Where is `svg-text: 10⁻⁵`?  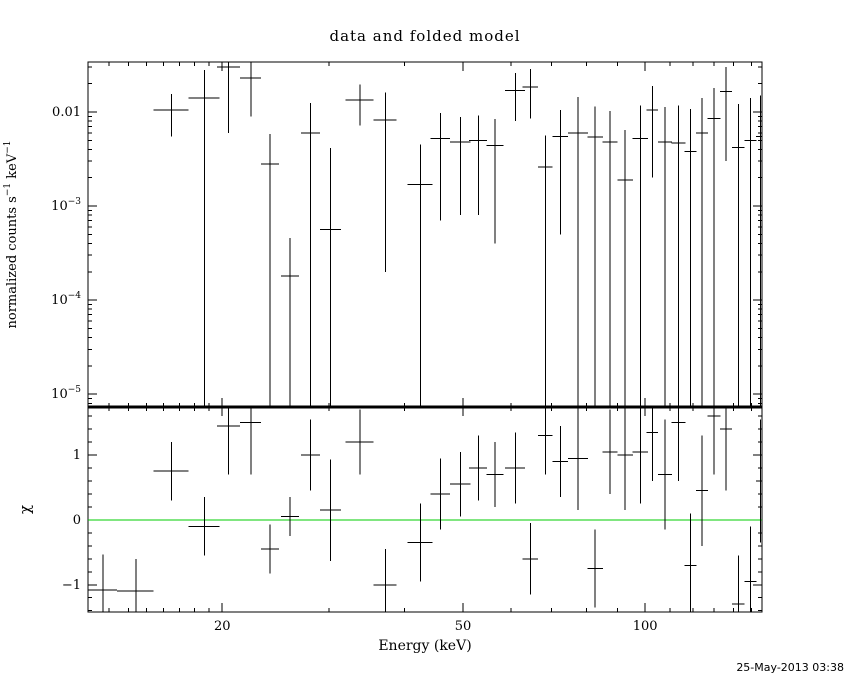 svg-text: 10⁻⁵ is located at coordinates (66, 393).